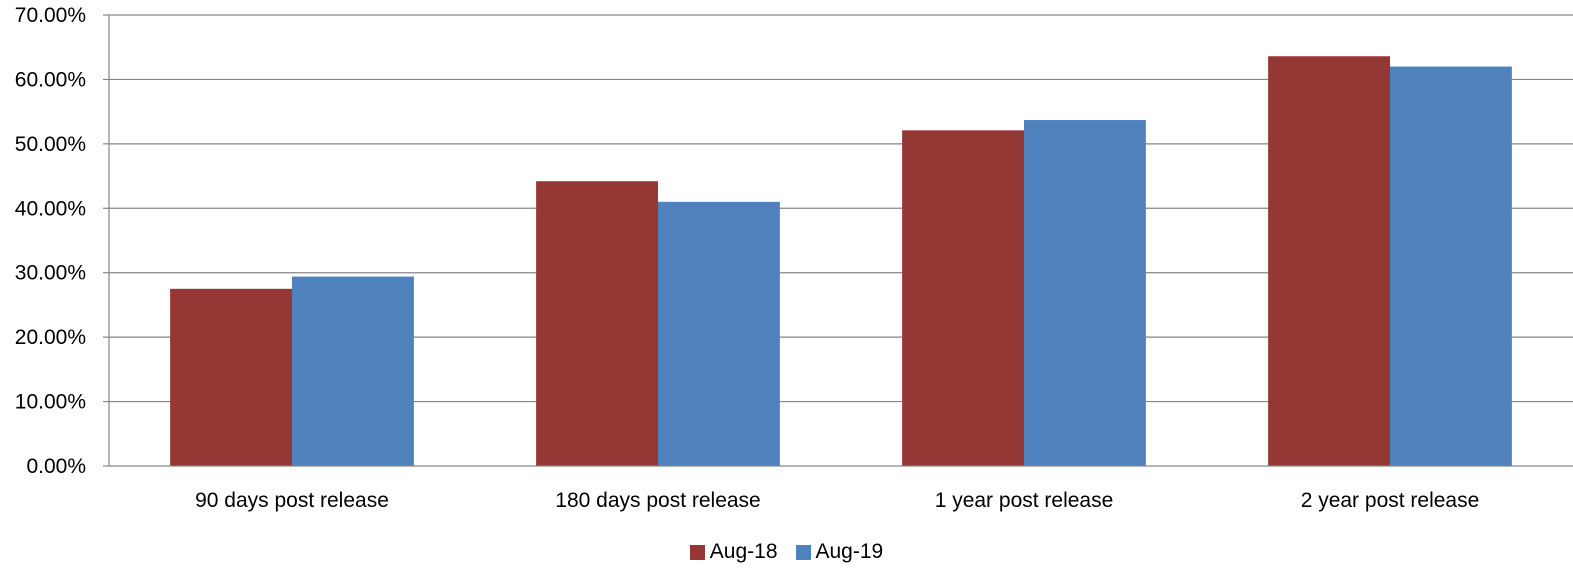 This screenshot has width=1573, height=570. What do you see at coordinates (50, 402) in the screenshot?
I see `y-tick-label: 10.00%` at bounding box center [50, 402].